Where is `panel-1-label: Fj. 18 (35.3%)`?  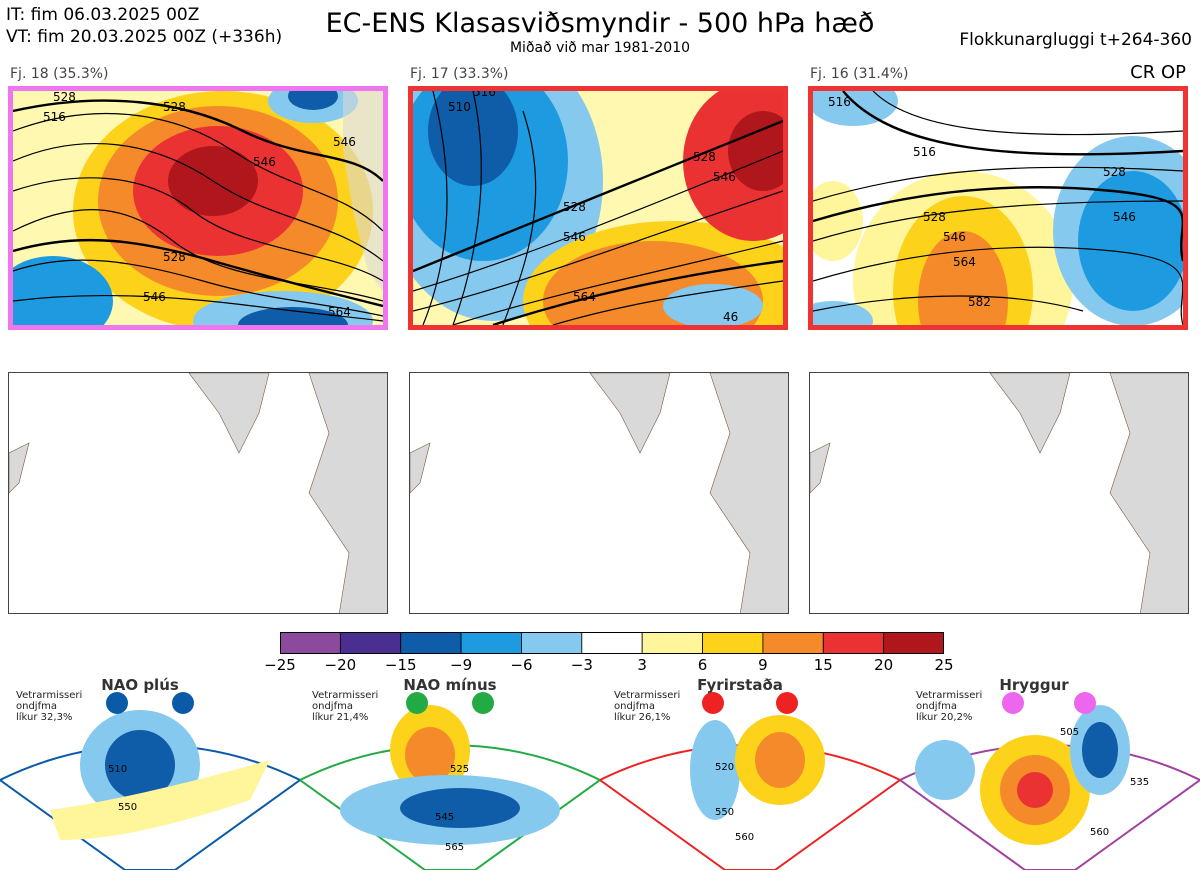
panel-1-label: Fj. 18 (35.3%) is located at coordinates (59, 74).